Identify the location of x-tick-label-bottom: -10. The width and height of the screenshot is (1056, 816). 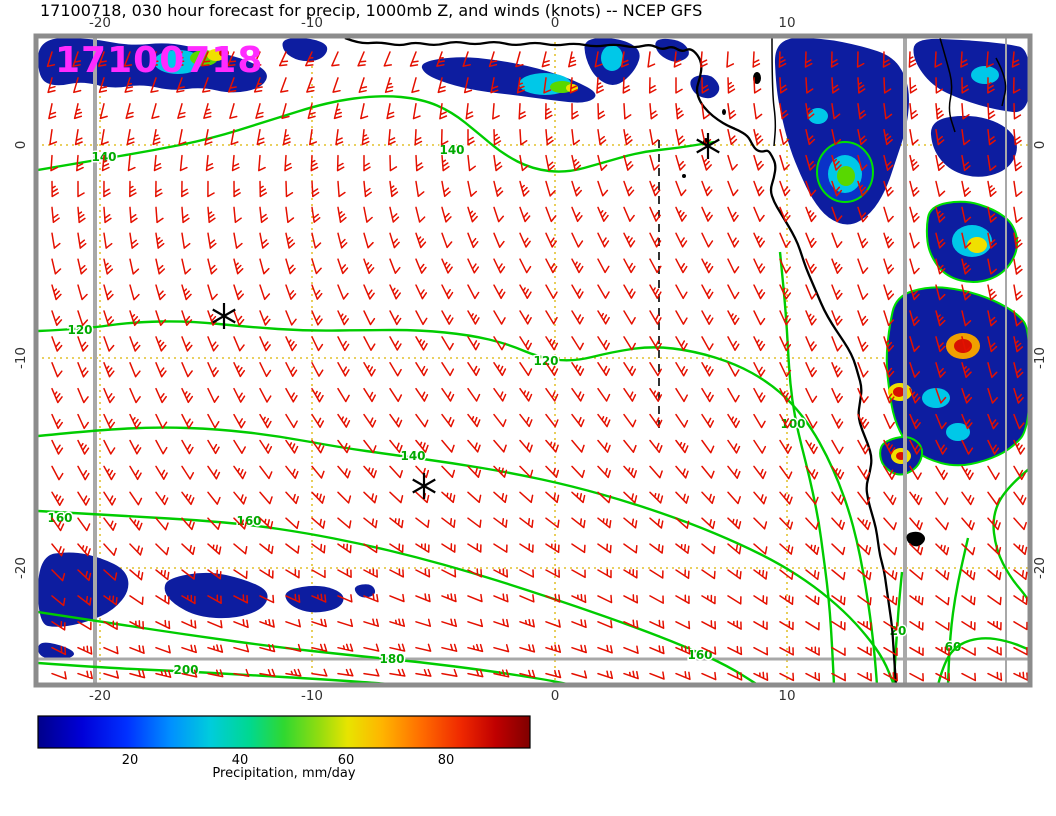
(312, 696).